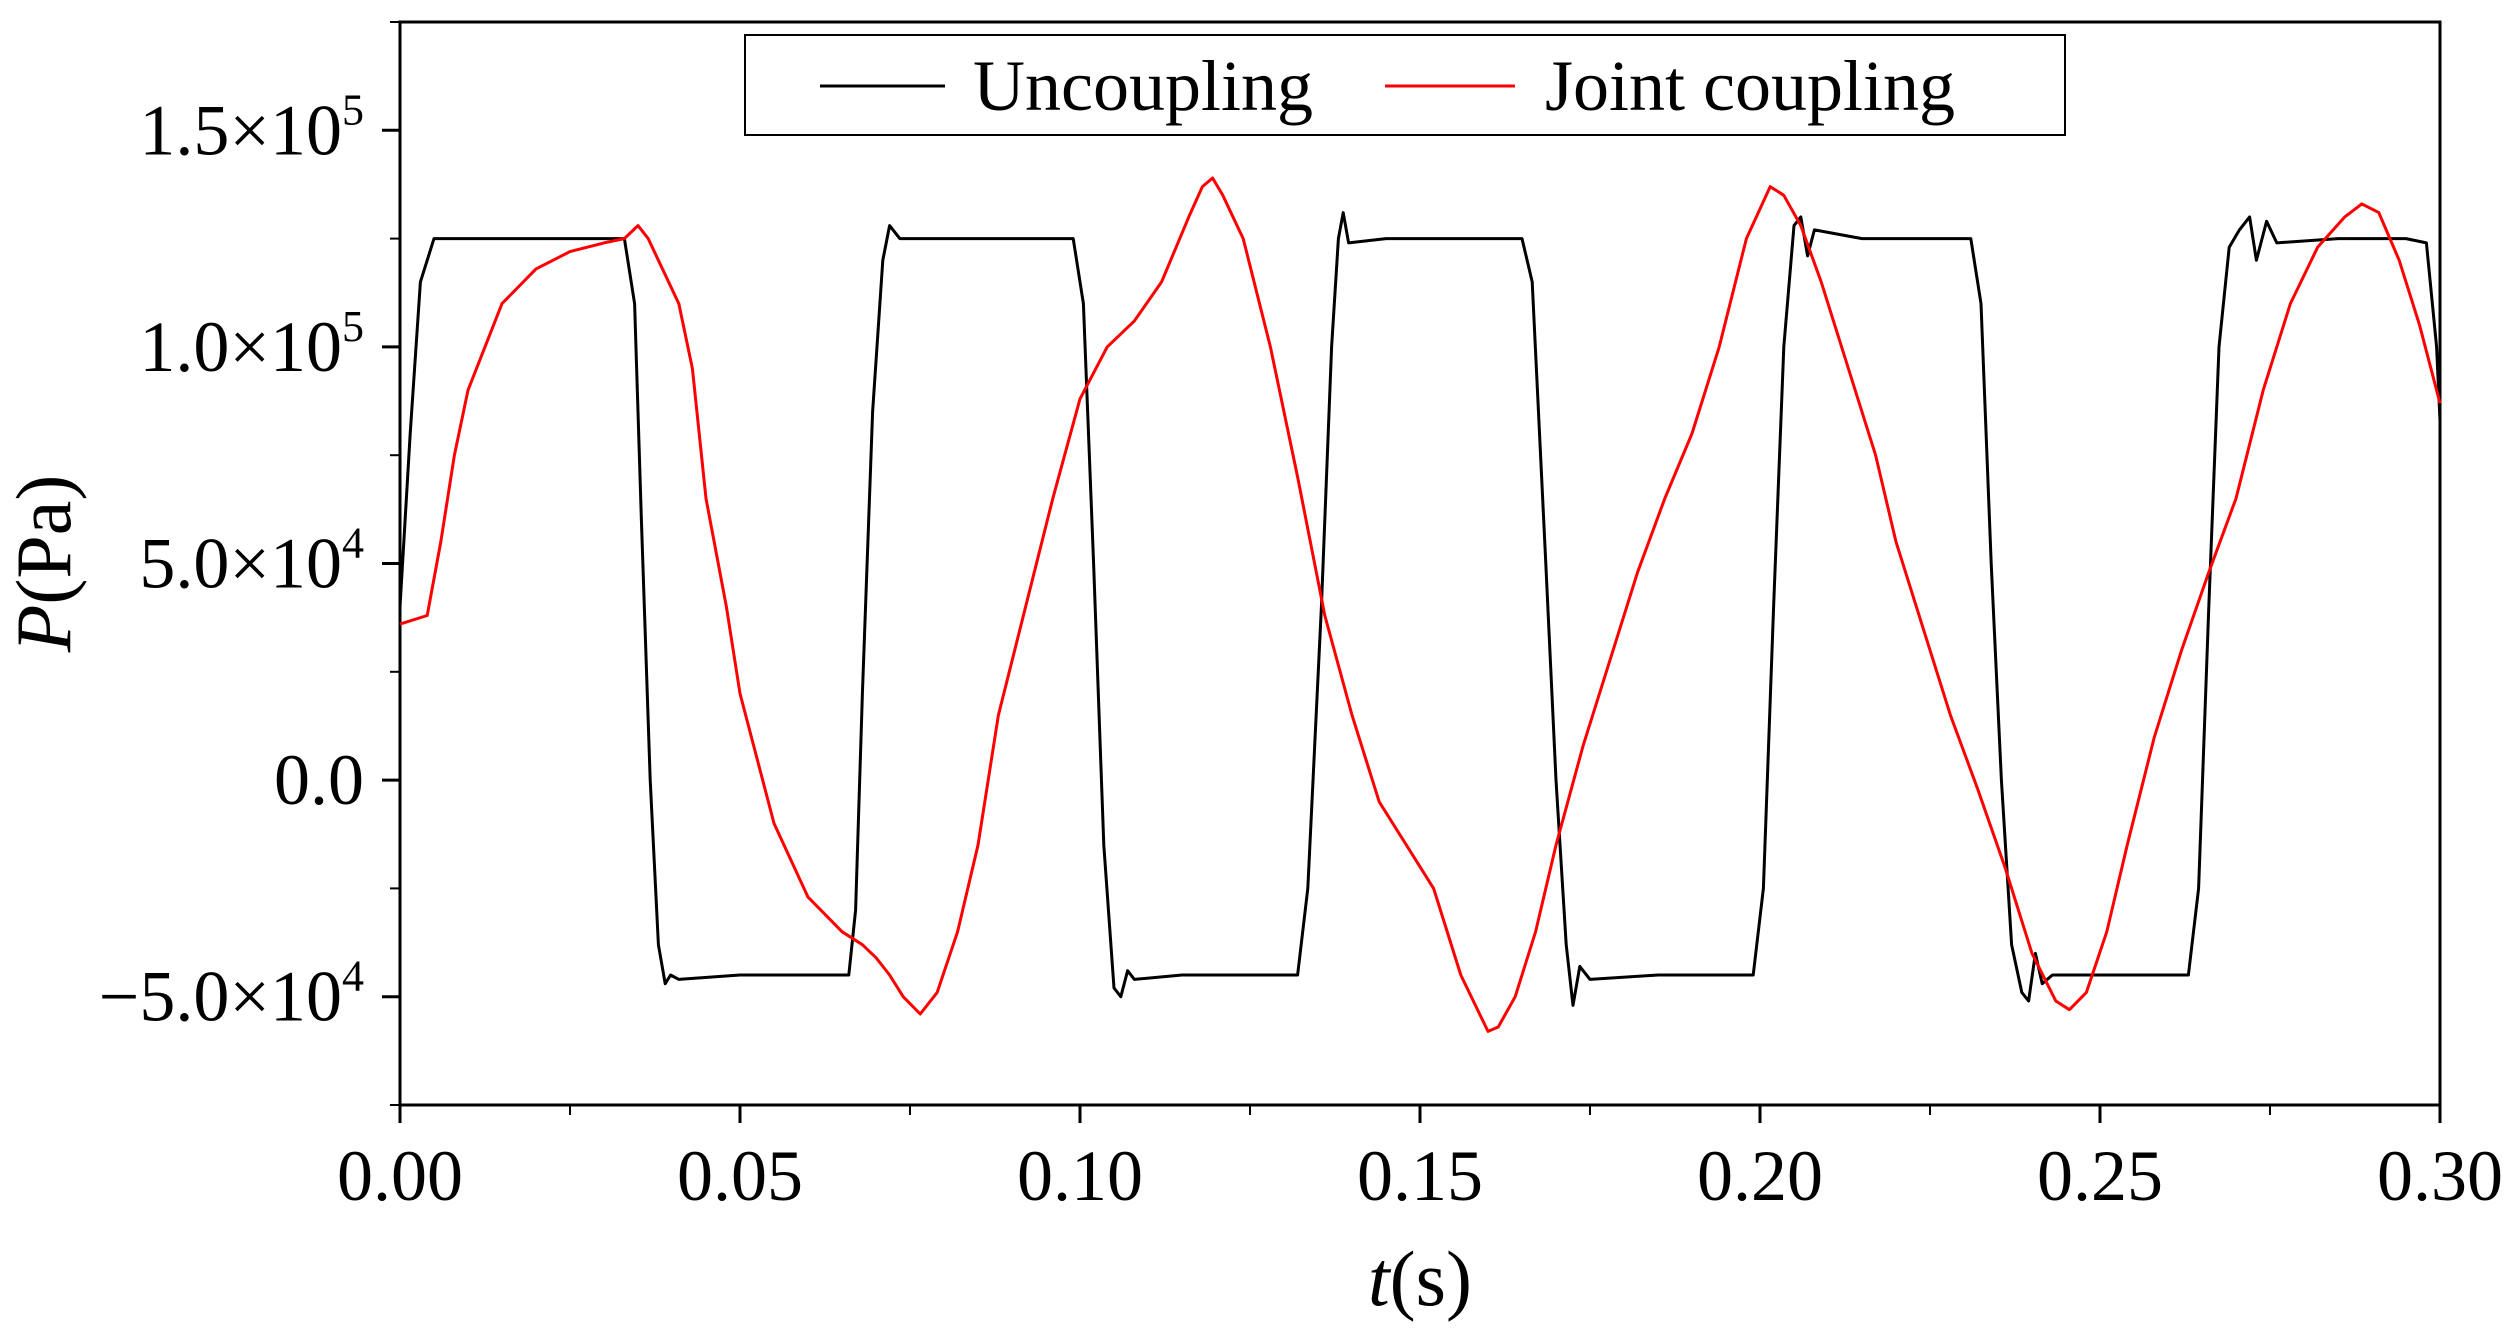 The width and height of the screenshot is (2519, 1342). I want to click on y-axis-unit: (Pa), so click(43, 540).